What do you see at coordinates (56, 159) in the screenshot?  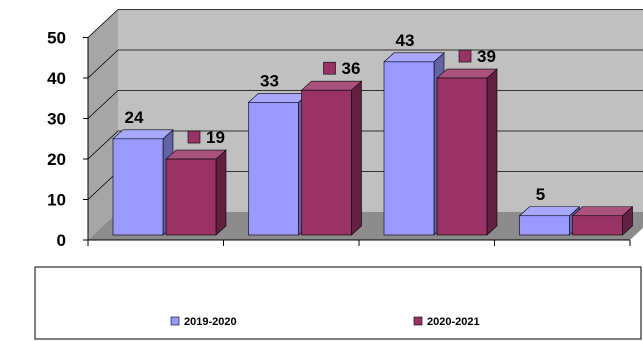 I see `y-tick-label: 20` at bounding box center [56, 159].